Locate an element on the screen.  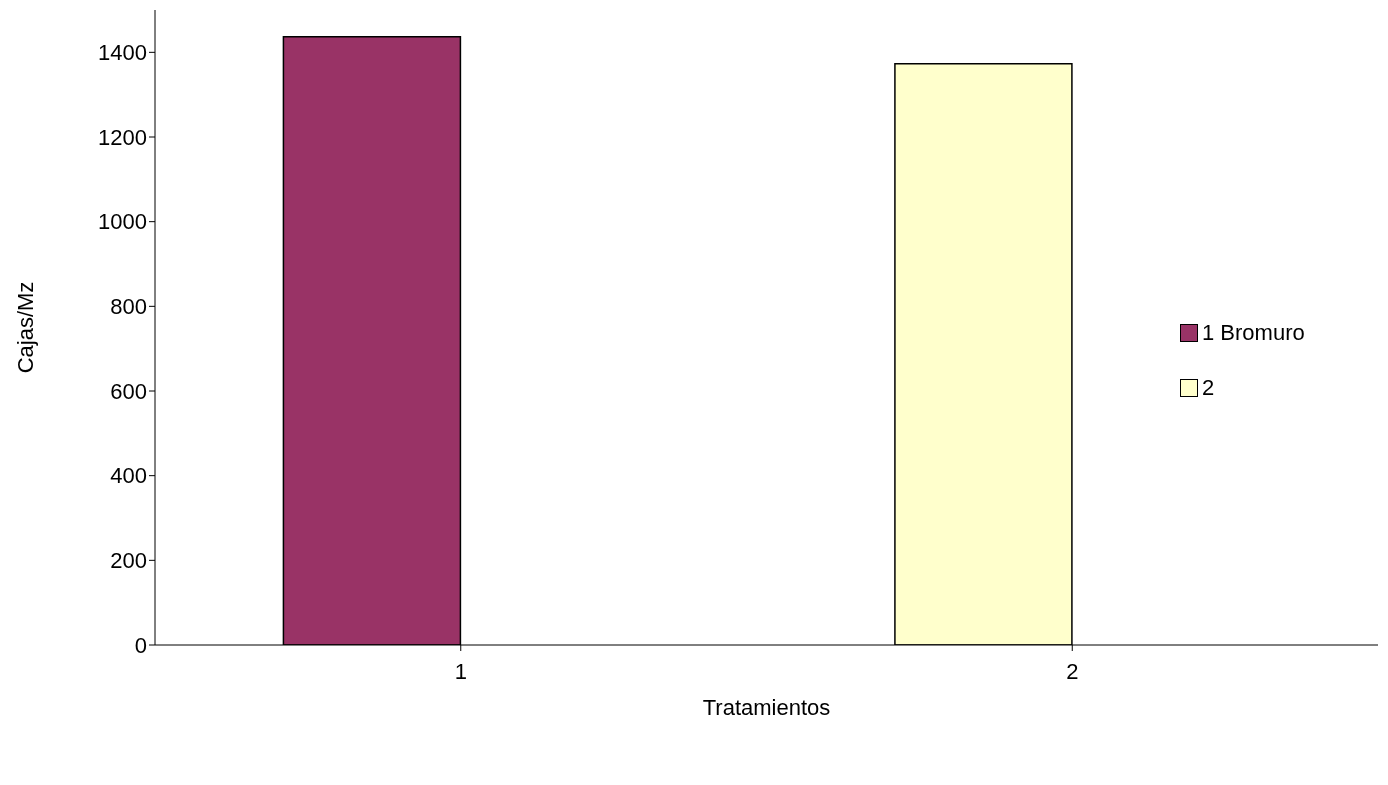
y-tick-label: 800 is located at coordinates (128, 307).